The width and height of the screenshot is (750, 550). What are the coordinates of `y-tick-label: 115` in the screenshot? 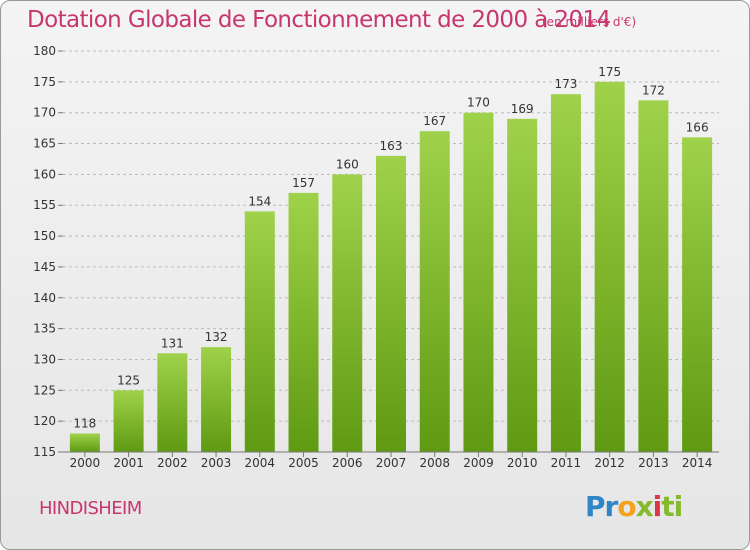 It's located at (44, 452).